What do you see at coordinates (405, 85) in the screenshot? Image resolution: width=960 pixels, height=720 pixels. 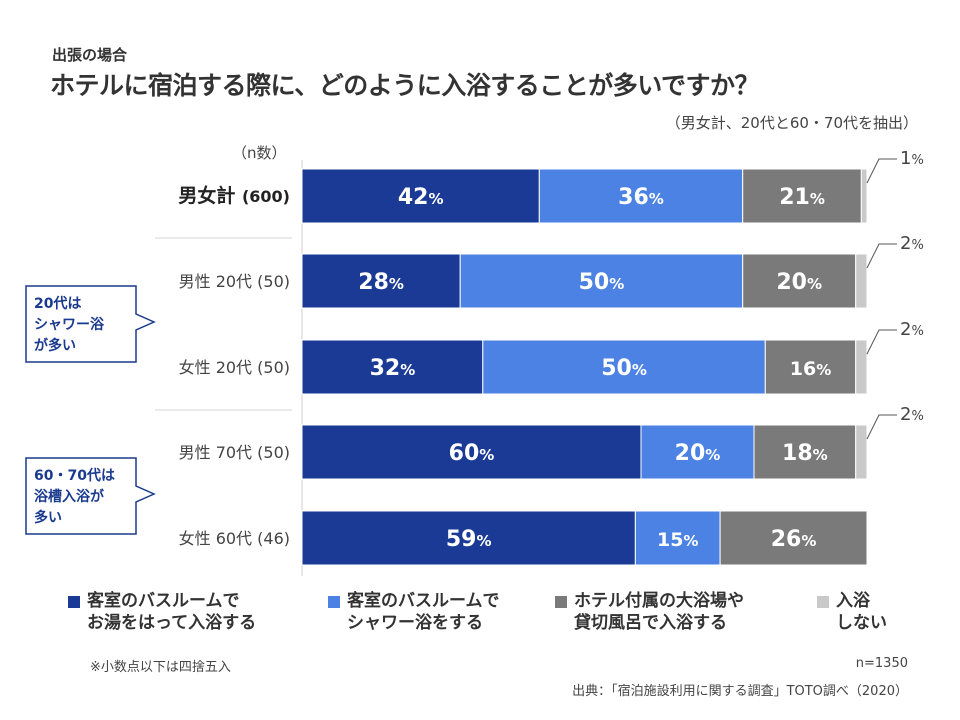 I see `chart-title: ホテルに宿泊する際に、どのように入浴することが多いですか？` at bounding box center [405, 85].